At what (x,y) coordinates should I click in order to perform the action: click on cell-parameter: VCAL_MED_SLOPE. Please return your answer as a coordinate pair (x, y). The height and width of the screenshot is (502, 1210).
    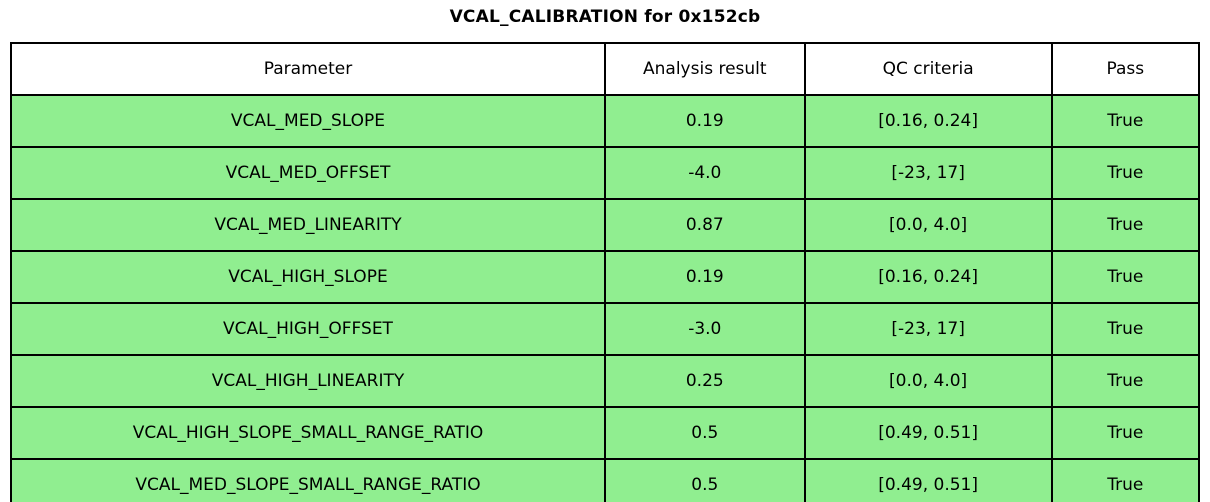
    Looking at the image, I should click on (308, 121).